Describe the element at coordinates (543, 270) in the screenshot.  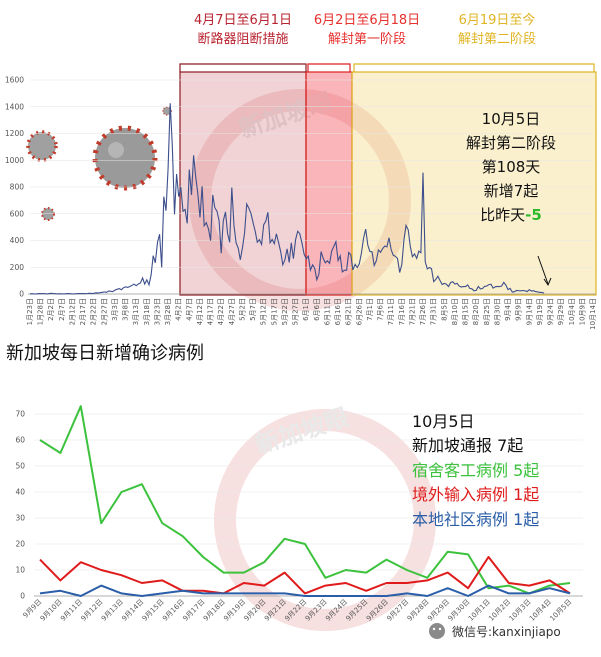
I see `top-annotation-arrow-line` at that location.